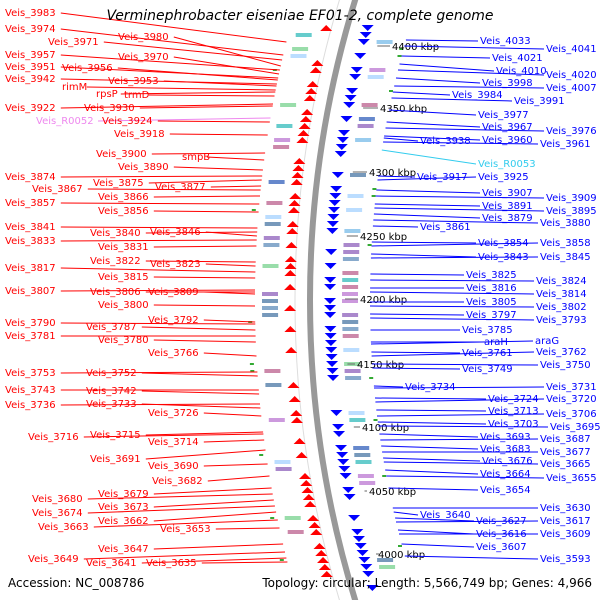 This screenshot has width=600, height=604. I want to click on scale-label: 4100 kbp, so click(385, 428).